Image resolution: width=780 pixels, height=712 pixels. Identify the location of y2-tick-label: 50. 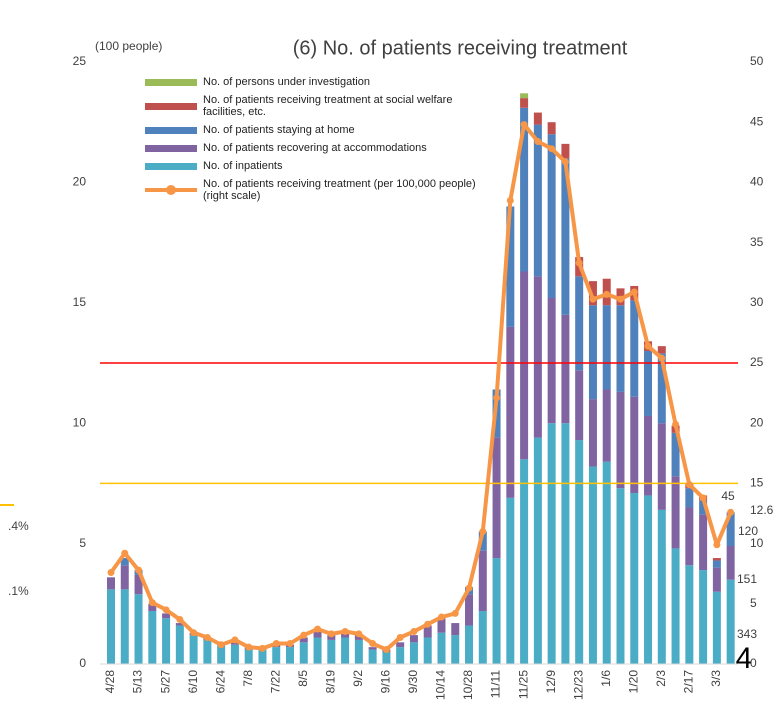
(757, 61).